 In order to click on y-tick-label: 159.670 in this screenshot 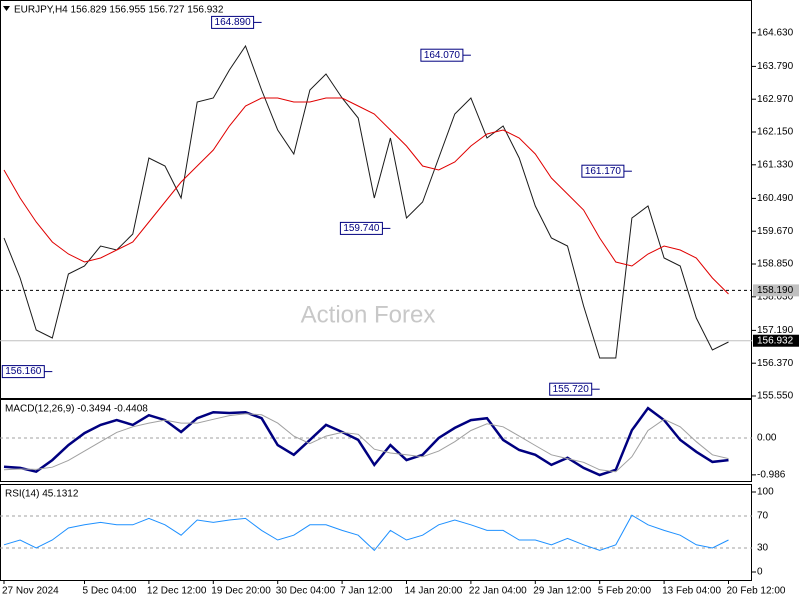, I will do `click(775, 231)`.